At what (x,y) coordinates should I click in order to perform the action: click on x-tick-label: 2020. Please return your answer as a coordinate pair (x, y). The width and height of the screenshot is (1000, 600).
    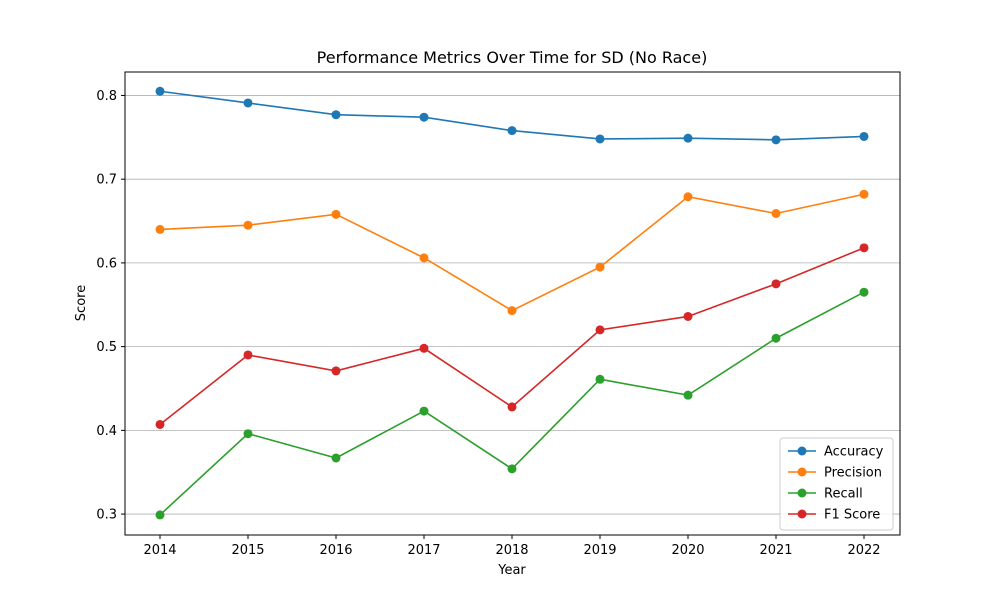
    Looking at the image, I should click on (687, 550).